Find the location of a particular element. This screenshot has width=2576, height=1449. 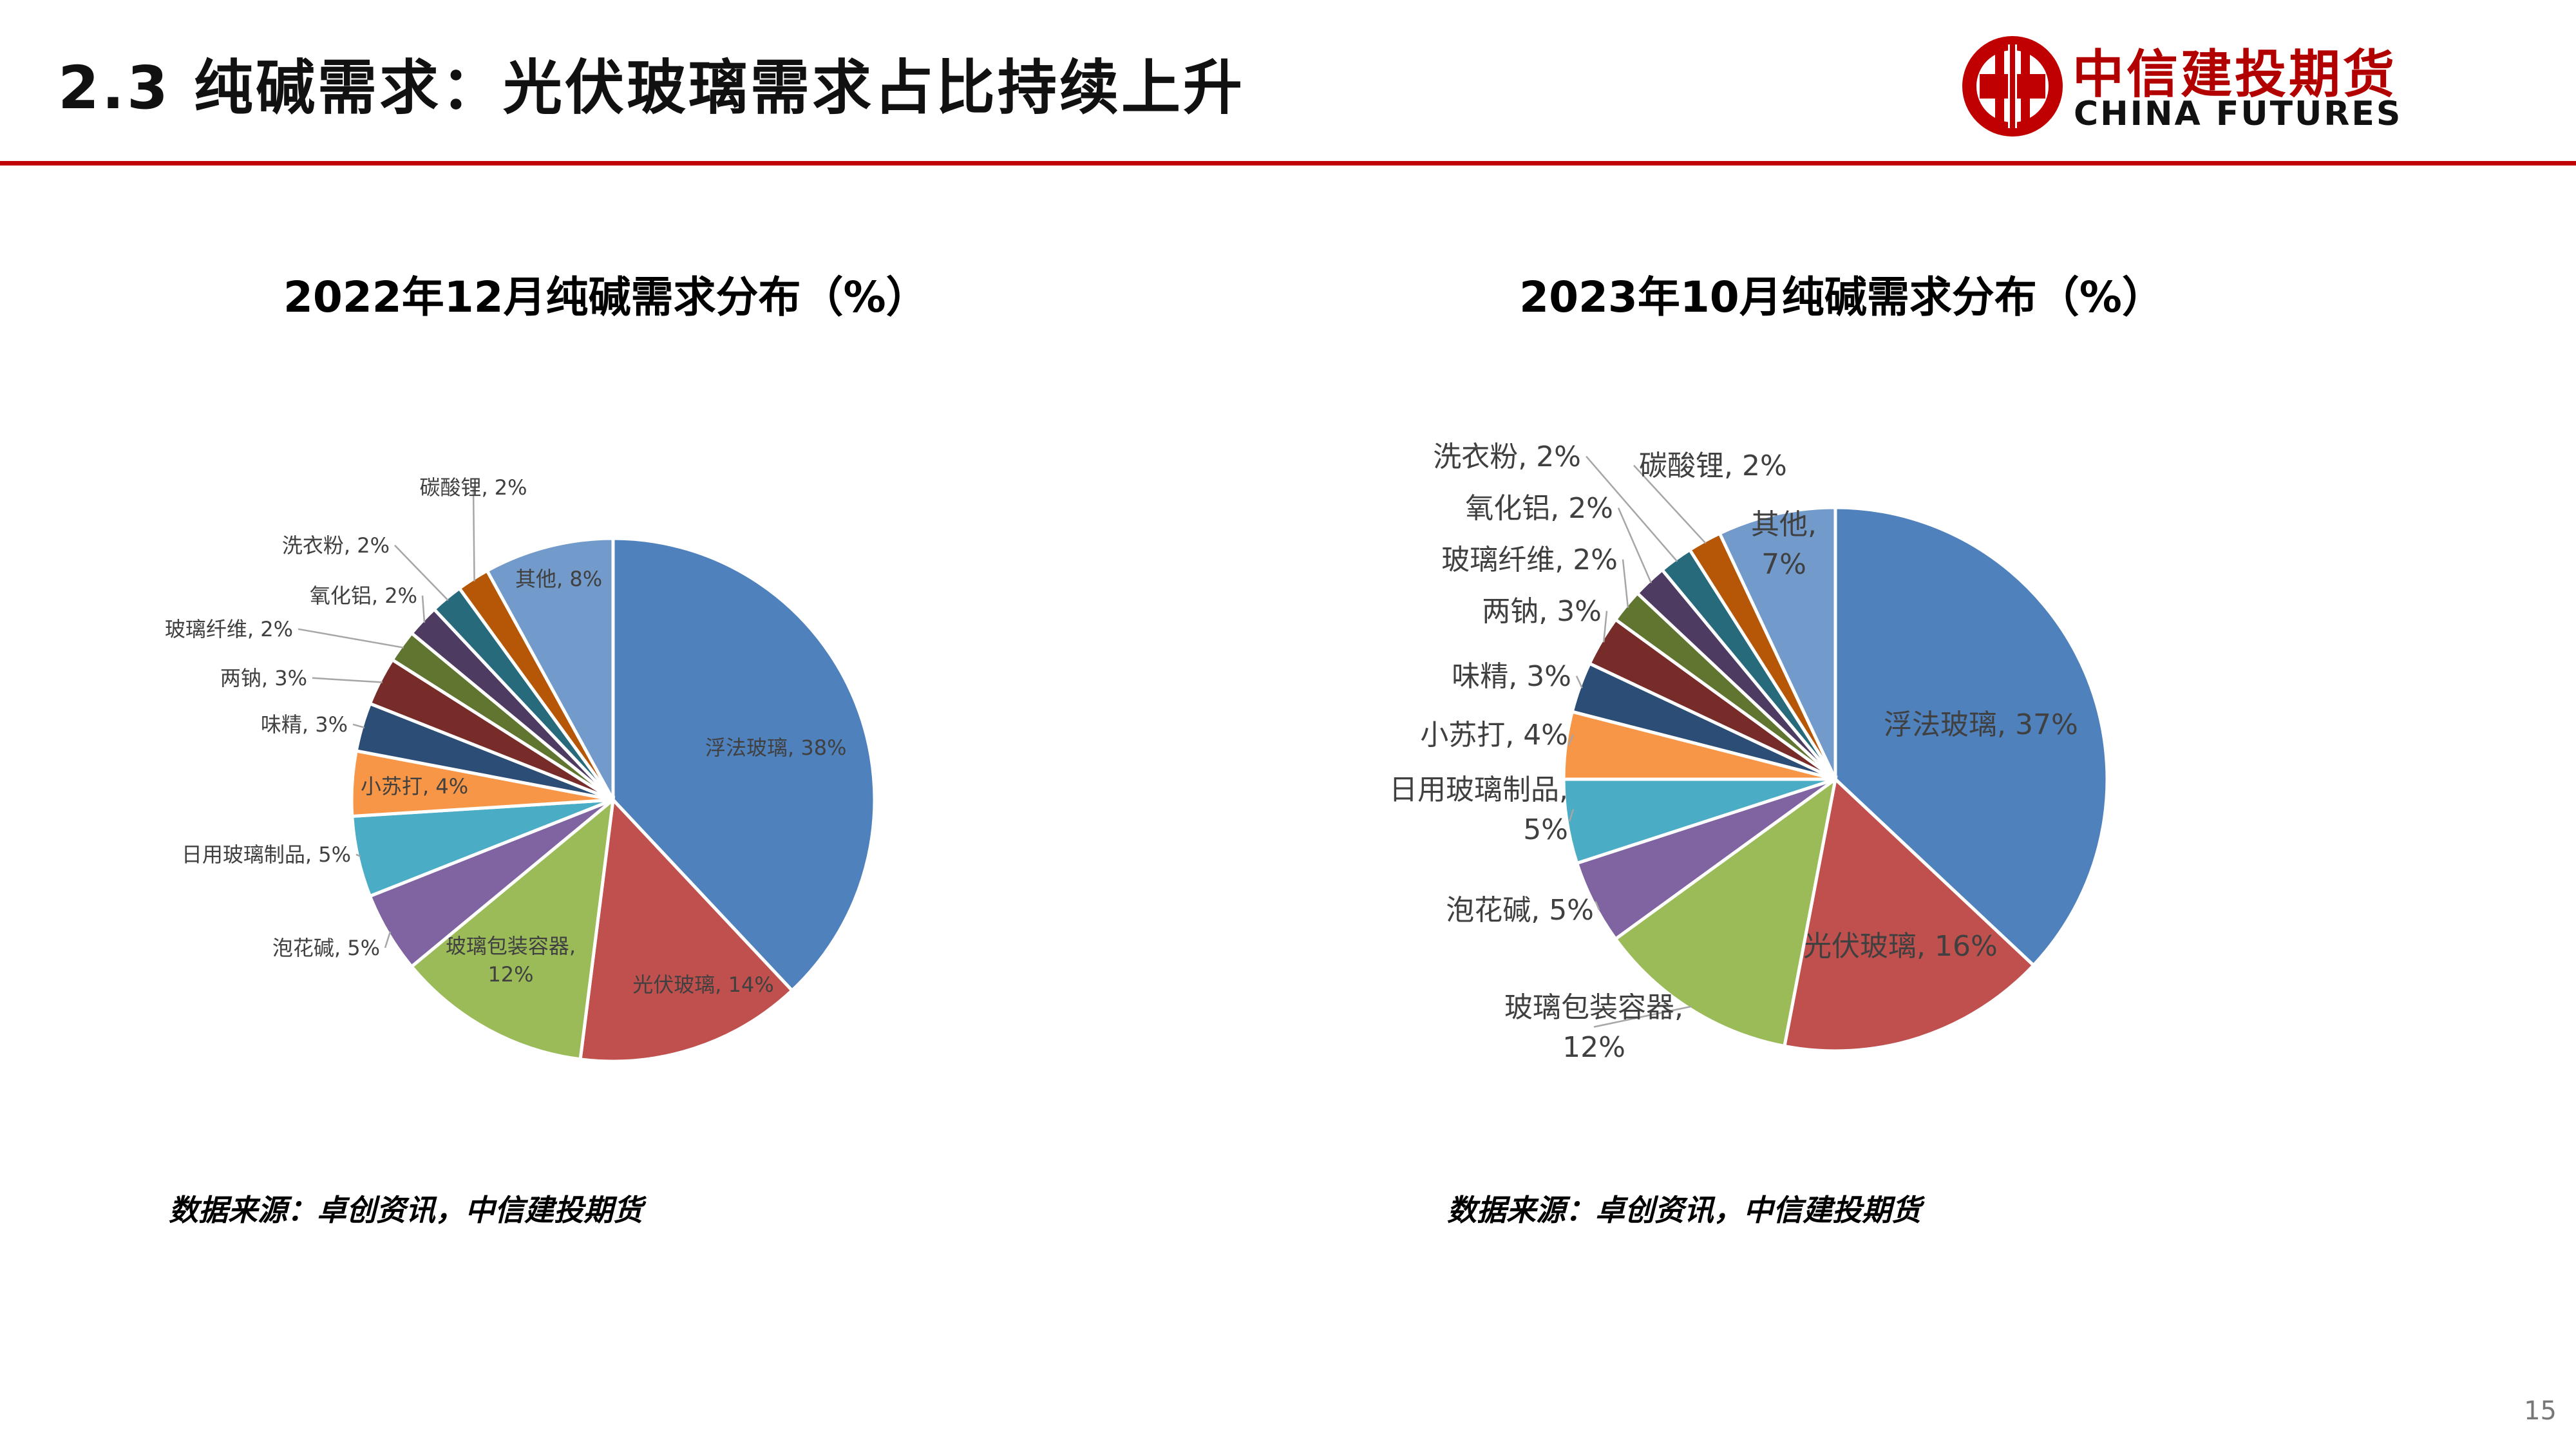

slice-label-1-9: 玻璃纤维, 2% is located at coordinates (229, 629).